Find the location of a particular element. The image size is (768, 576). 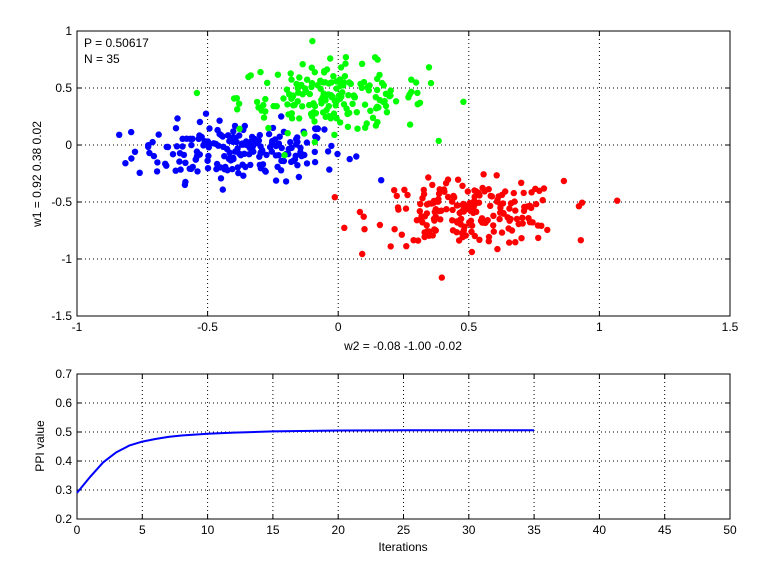

scatter-x-tick-label: -0.5 is located at coordinates (207, 327).